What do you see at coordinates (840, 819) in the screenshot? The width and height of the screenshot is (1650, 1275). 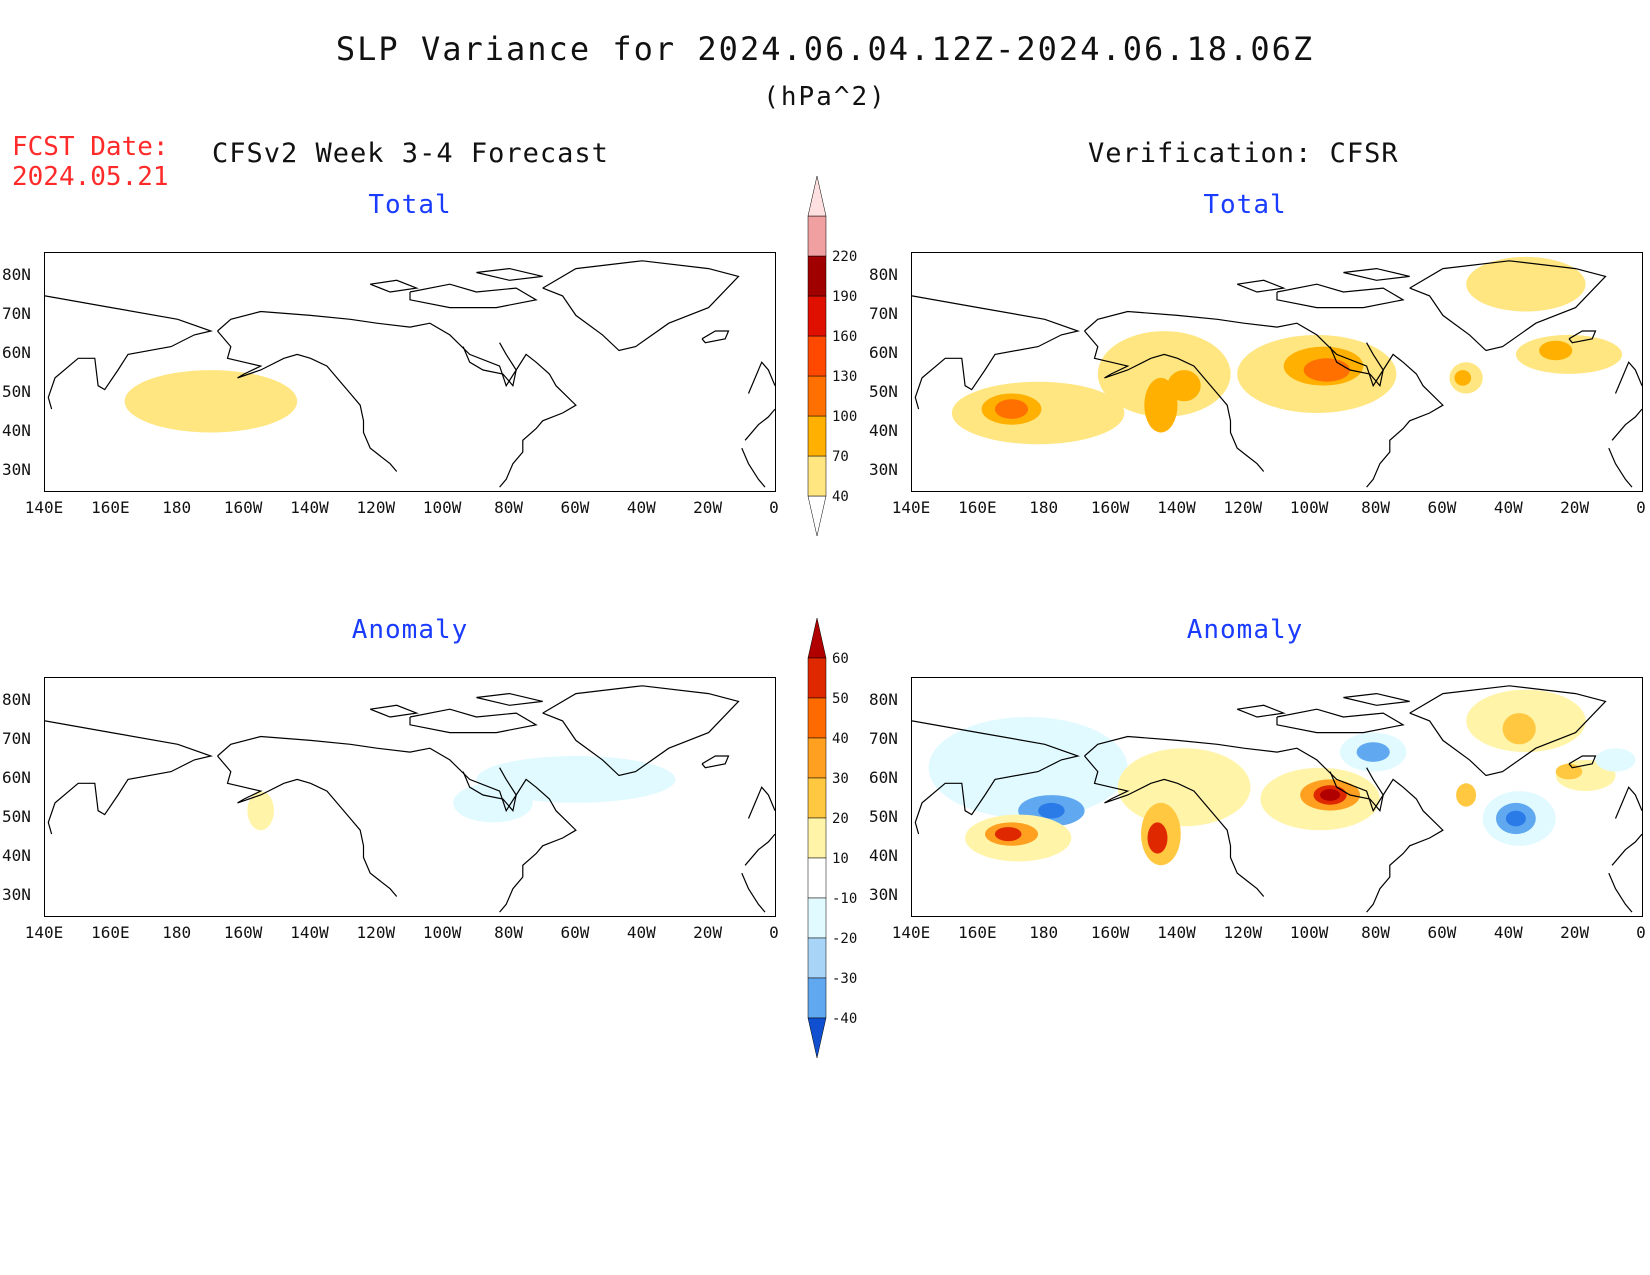 I see `colorbar-tick-label: 20` at bounding box center [840, 819].